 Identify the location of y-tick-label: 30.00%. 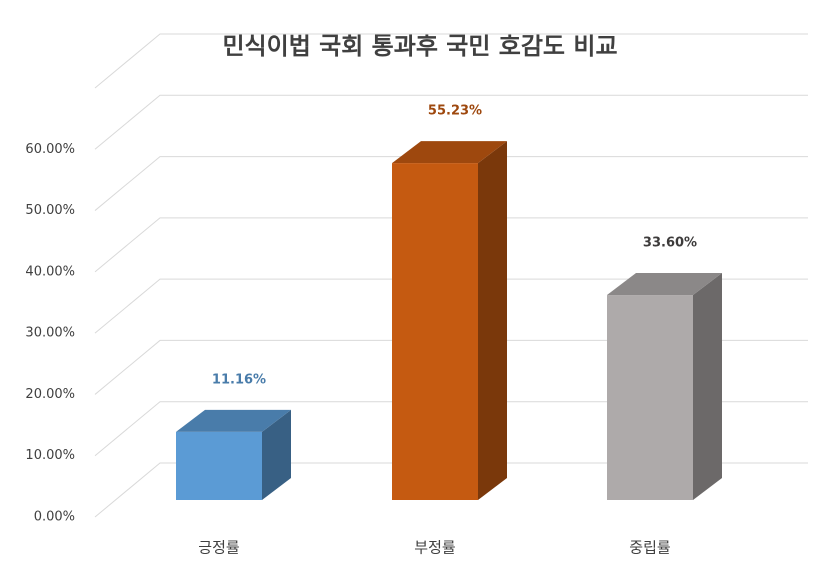
(50, 333).